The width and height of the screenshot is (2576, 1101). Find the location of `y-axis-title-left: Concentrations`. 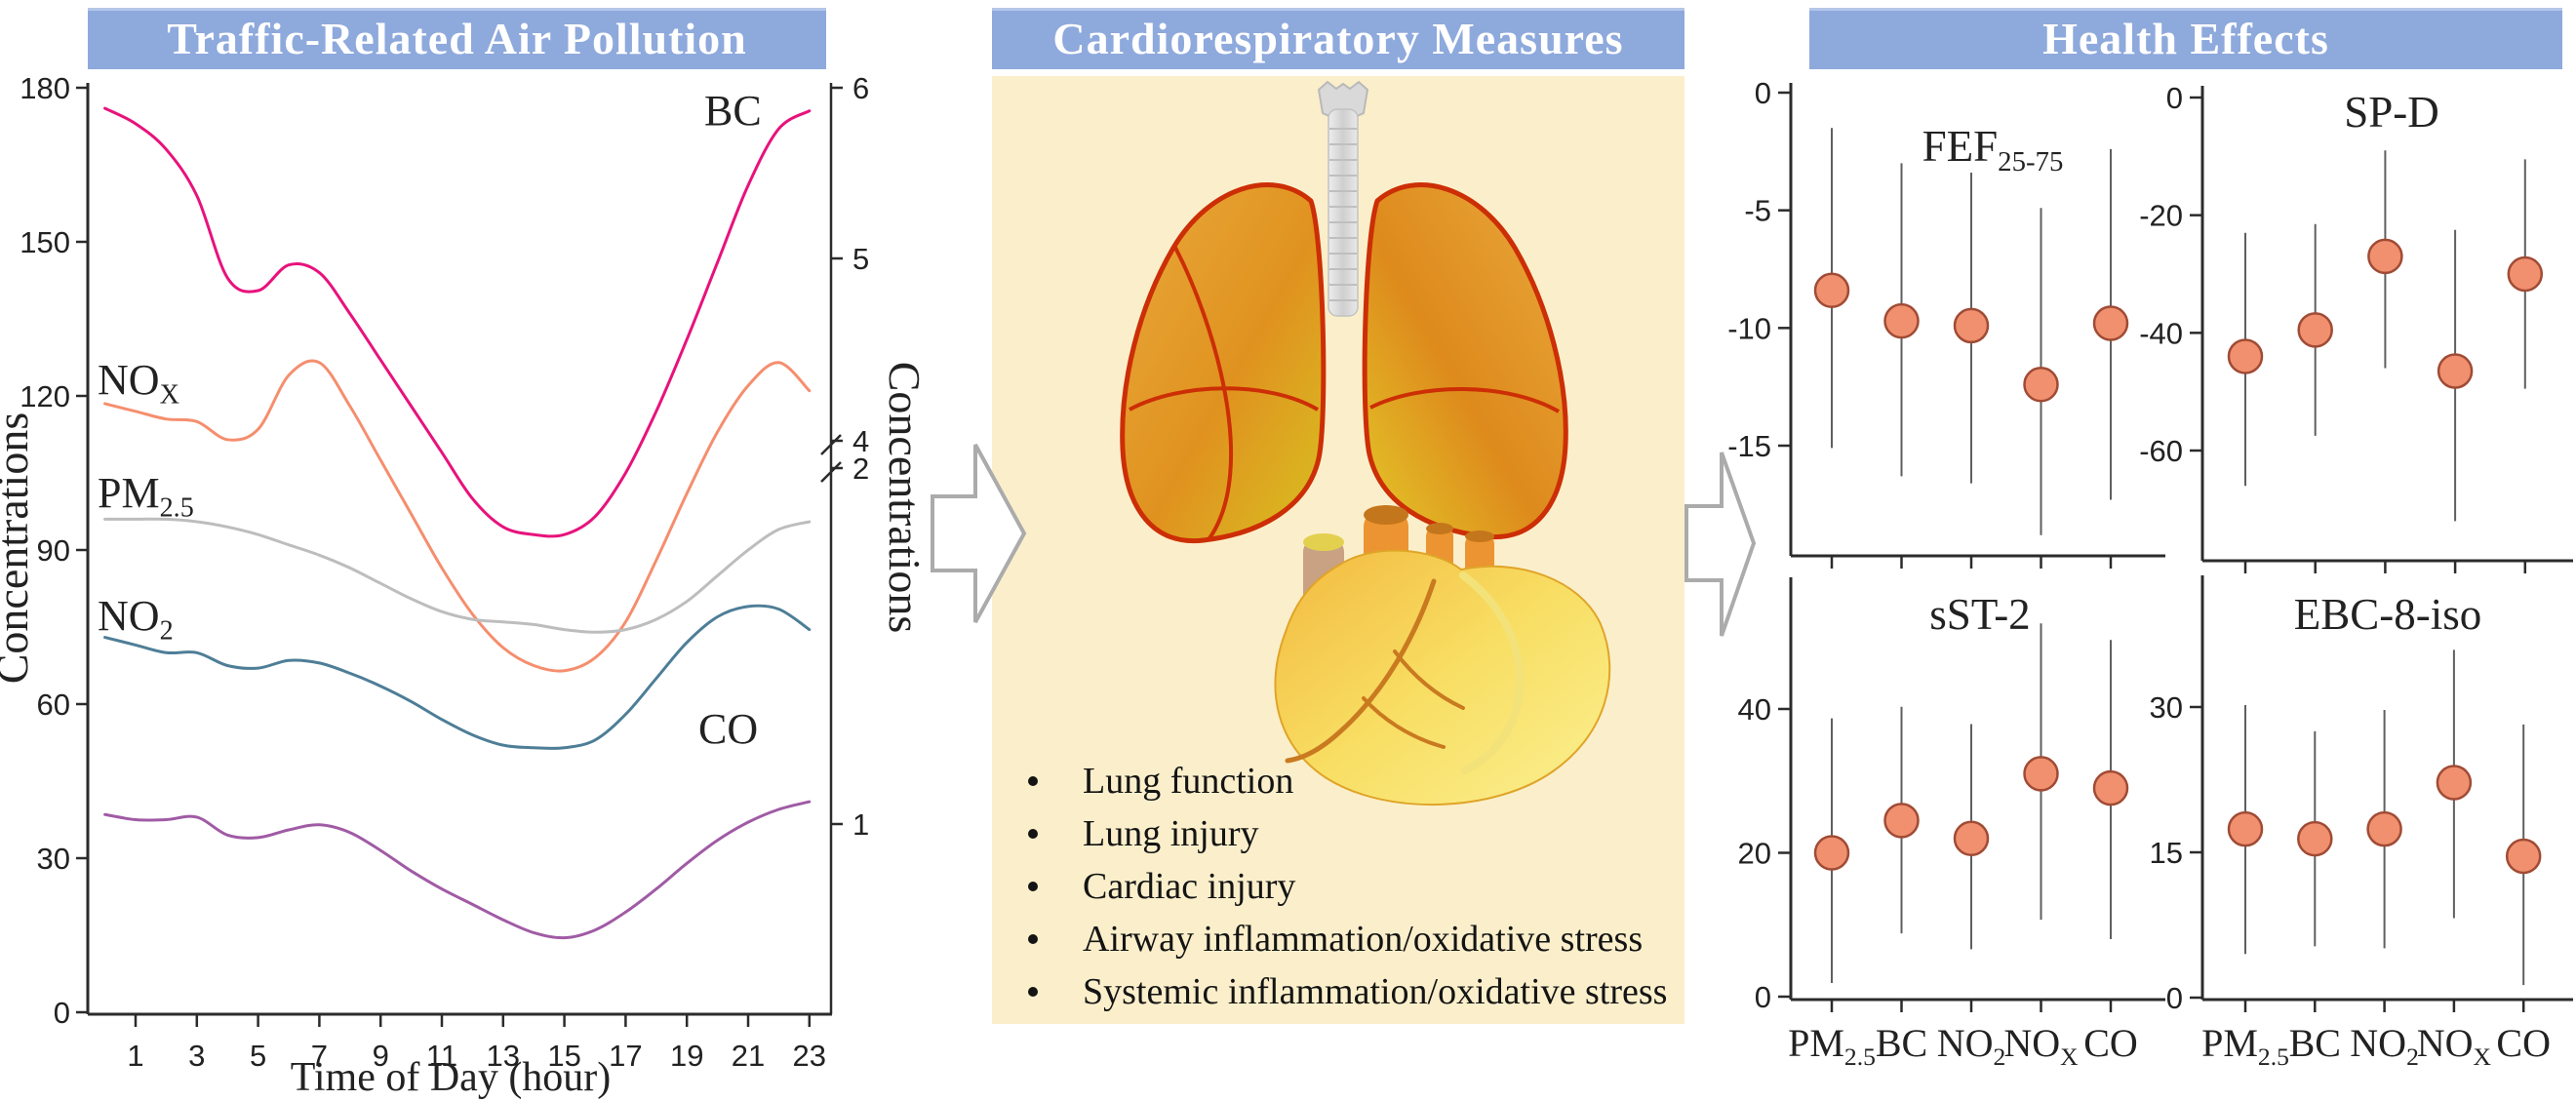

y-axis-title-left: Concentrations is located at coordinates (18, 549).